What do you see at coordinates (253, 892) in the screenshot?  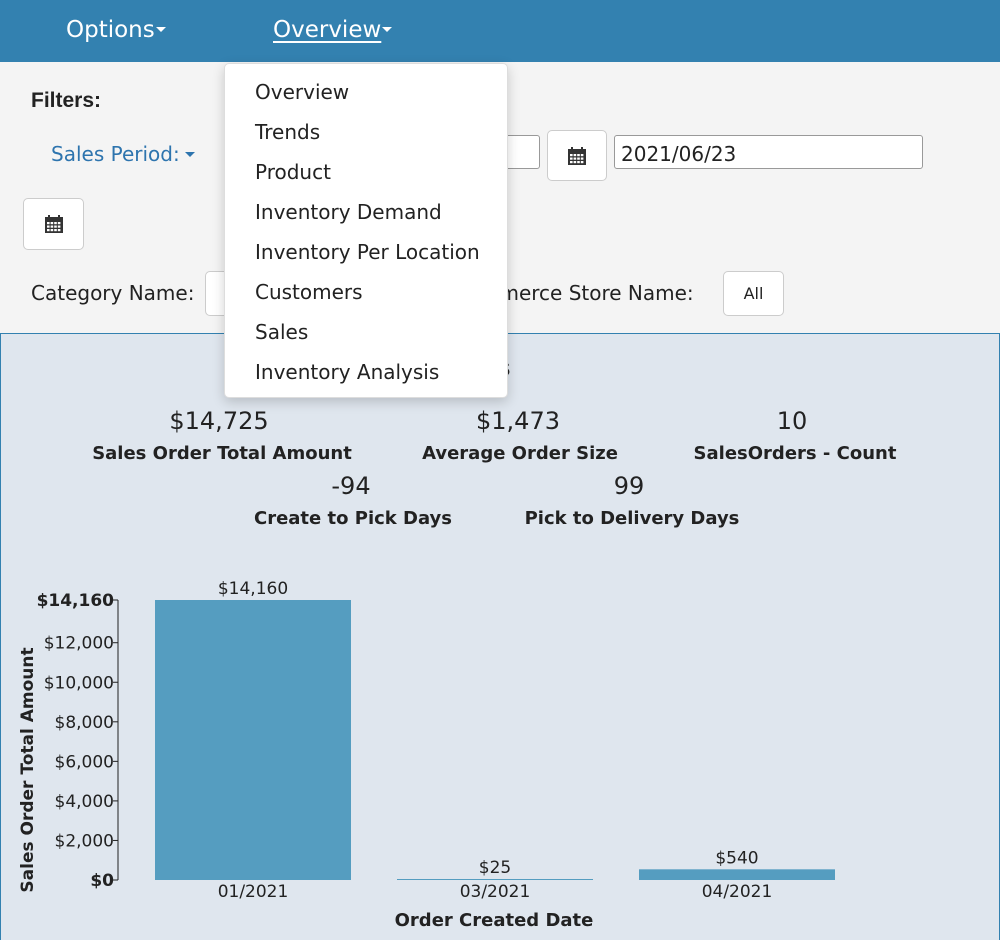 I see `x-tick-label: 01/2021` at bounding box center [253, 892].